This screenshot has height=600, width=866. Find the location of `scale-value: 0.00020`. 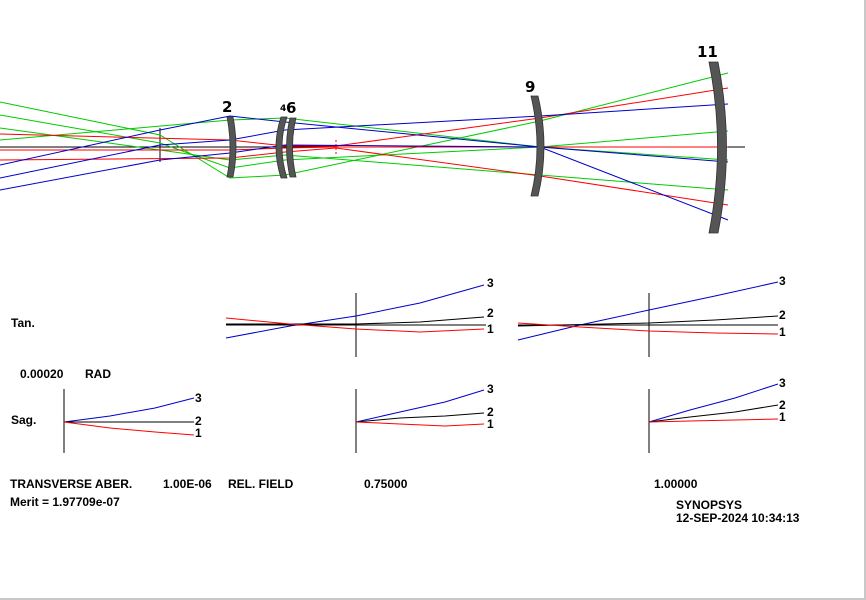

scale-value: 0.00020 is located at coordinates (42, 374).